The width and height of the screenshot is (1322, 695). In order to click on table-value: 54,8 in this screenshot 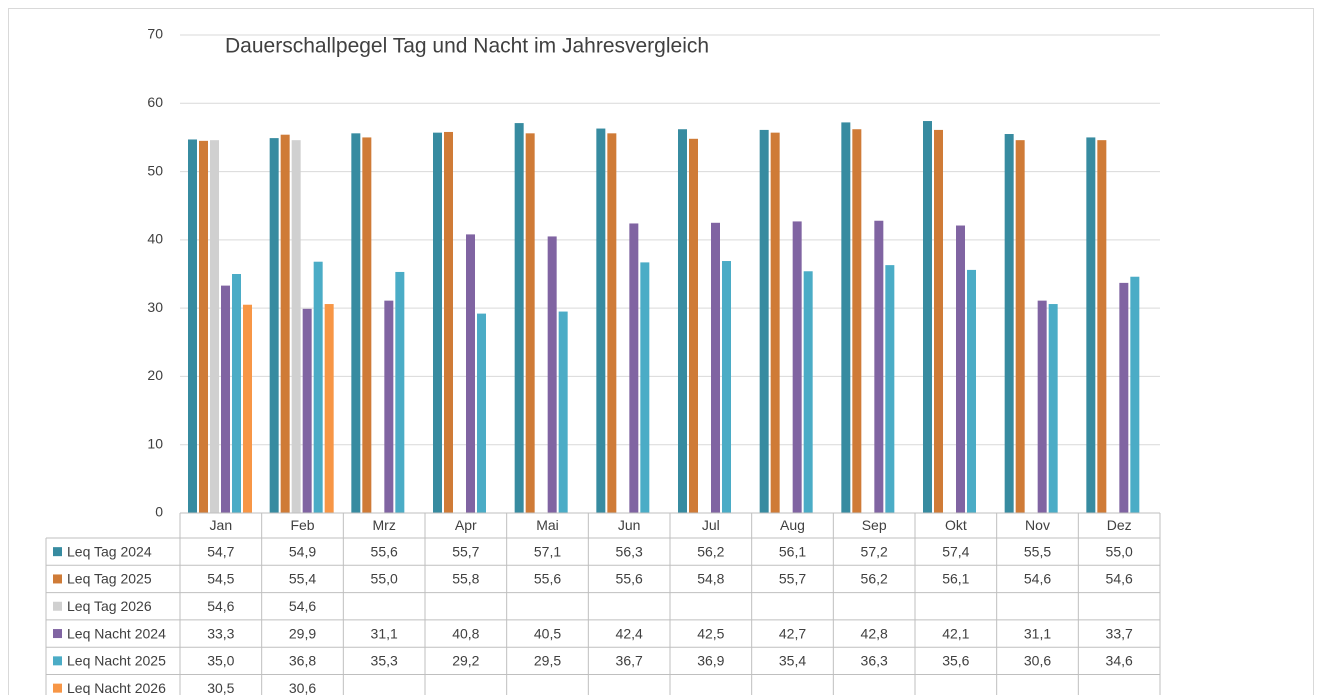, I will do `click(710, 579)`.